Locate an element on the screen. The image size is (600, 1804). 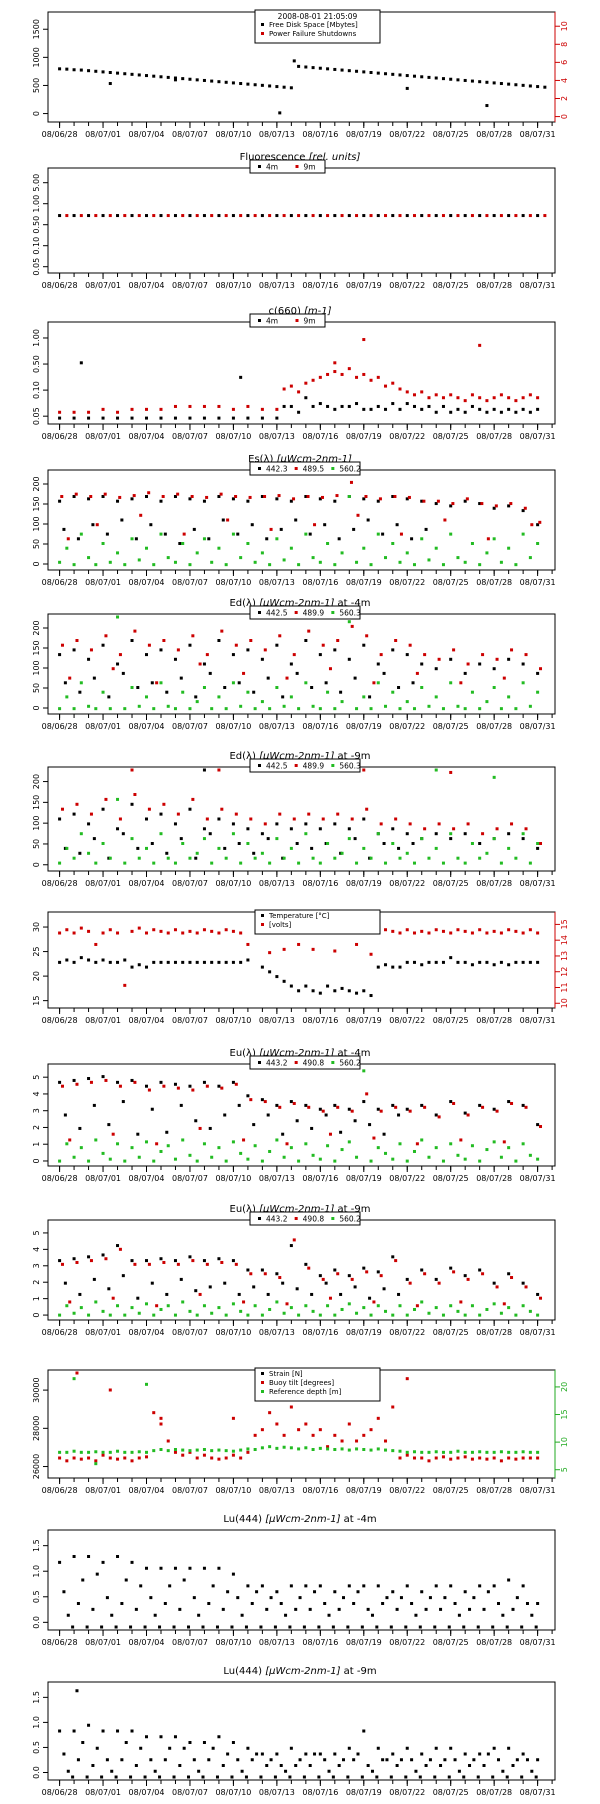
chart-title-unit: [μWcm-2nm-1] is located at coordinates (296, 603).